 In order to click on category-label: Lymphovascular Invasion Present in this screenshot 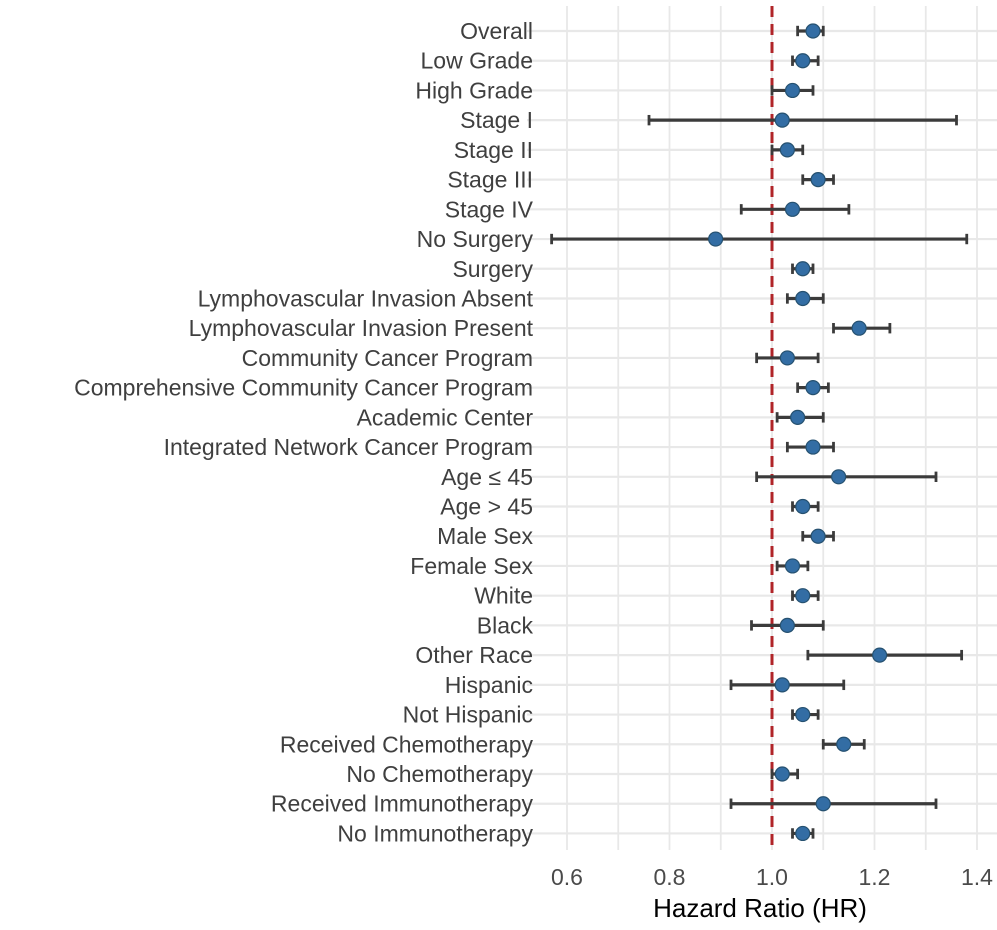, I will do `click(361, 328)`.